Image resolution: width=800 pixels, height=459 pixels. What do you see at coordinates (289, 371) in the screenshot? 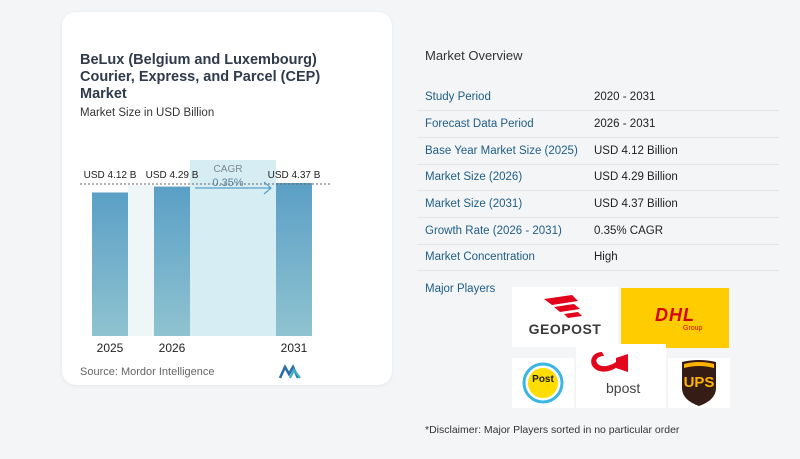
I see `mordor-logo-icon` at bounding box center [289, 371].